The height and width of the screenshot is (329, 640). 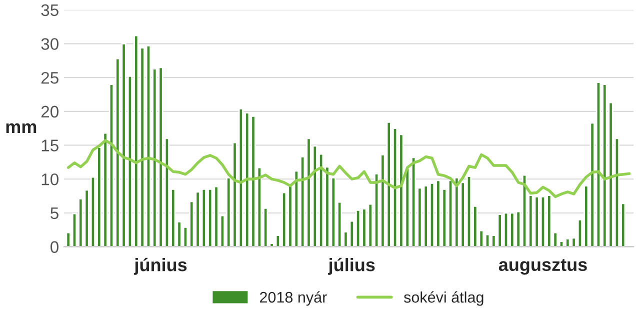 I want to click on x-tick-label: augusztus, so click(x=542, y=267).